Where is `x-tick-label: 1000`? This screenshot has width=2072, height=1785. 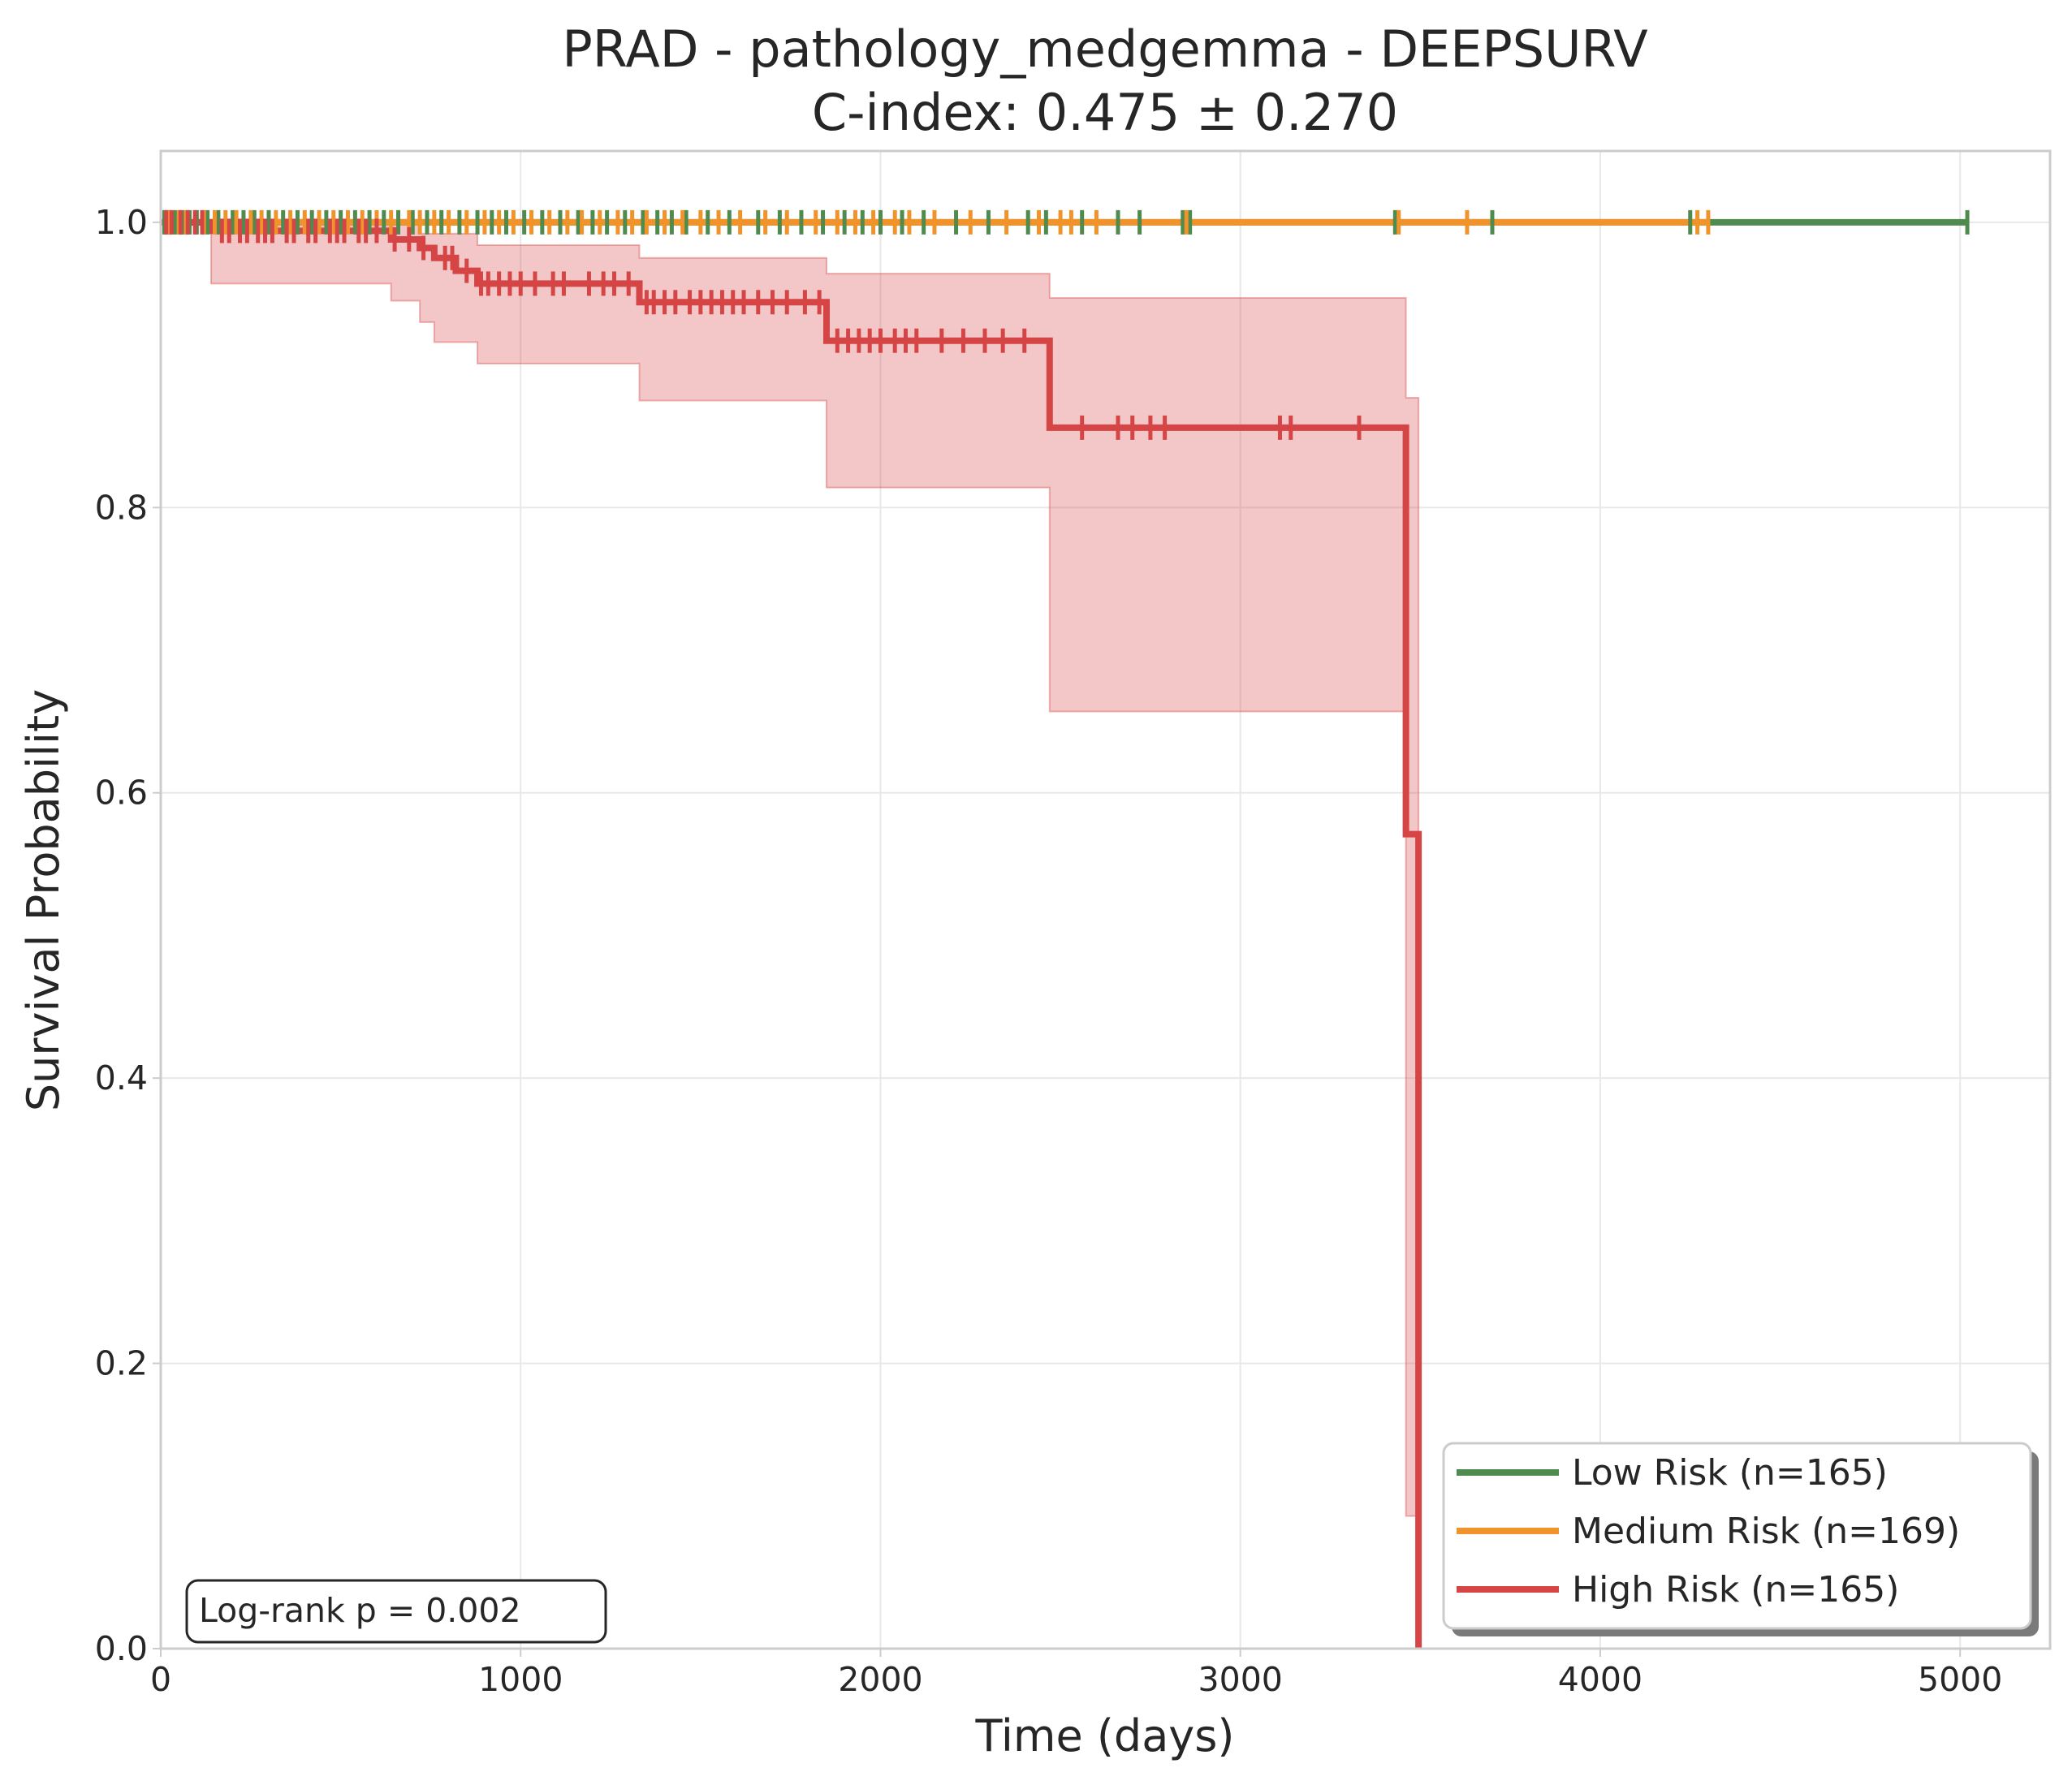 x-tick-label: 1000 is located at coordinates (520, 1680).